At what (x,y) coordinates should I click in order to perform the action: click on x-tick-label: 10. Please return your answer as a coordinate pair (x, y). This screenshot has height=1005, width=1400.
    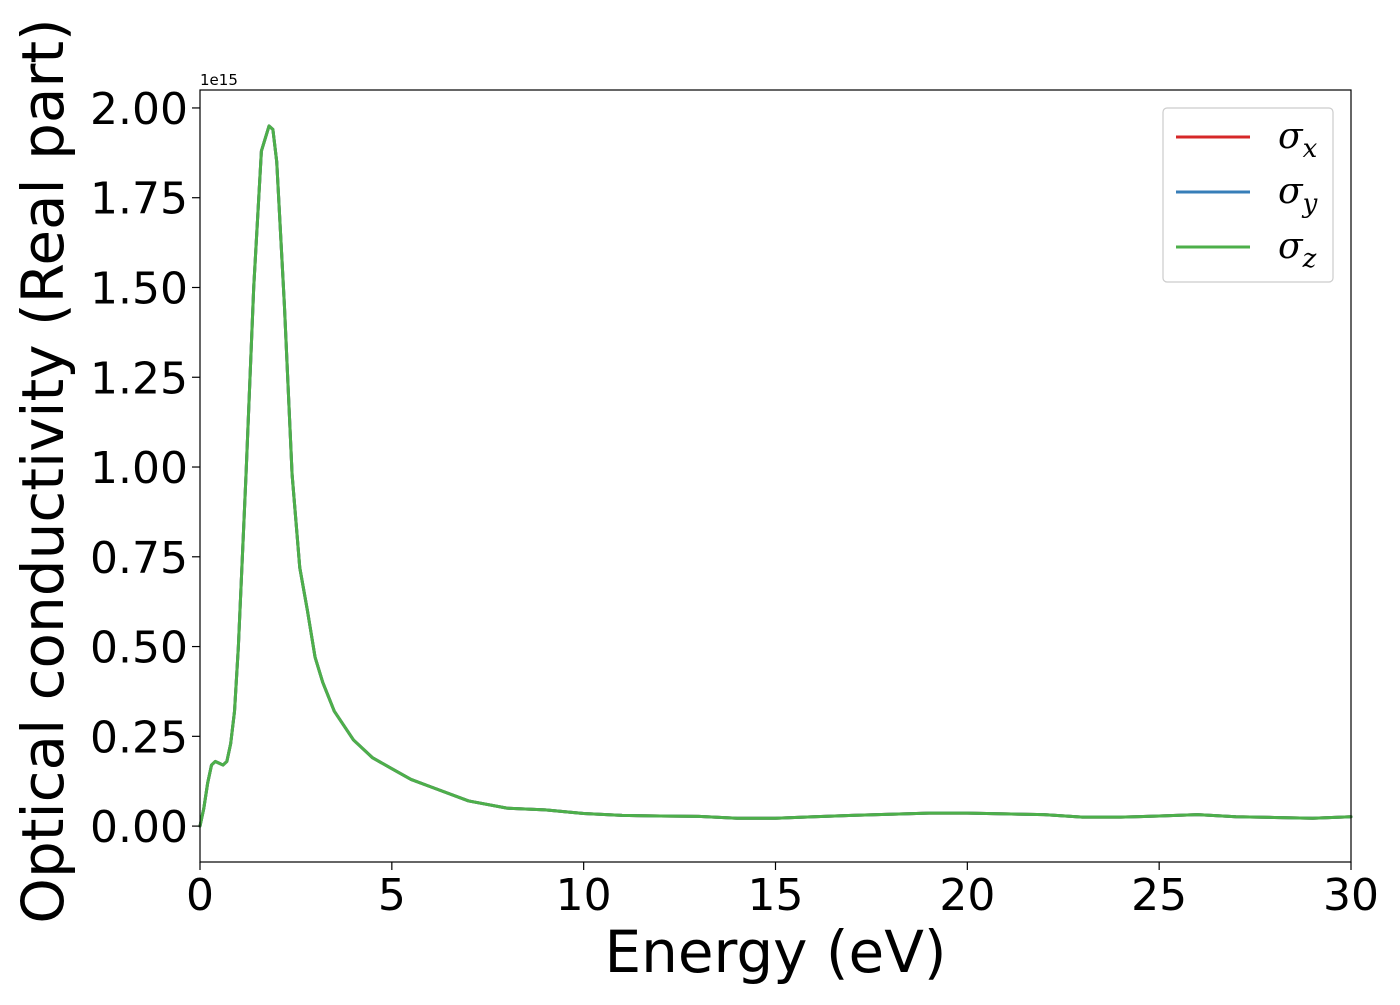
    Looking at the image, I should click on (584, 895).